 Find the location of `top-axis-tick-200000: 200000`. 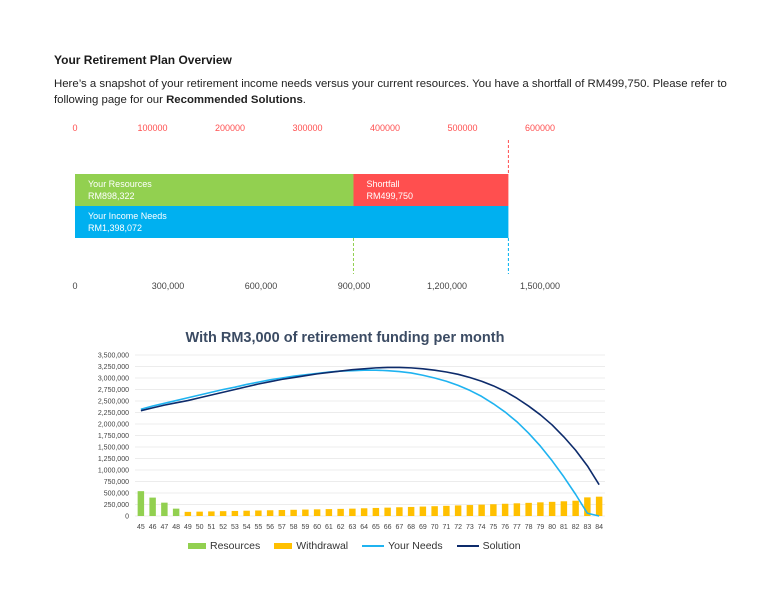

top-axis-tick-200000: 200000 is located at coordinates (230, 128).